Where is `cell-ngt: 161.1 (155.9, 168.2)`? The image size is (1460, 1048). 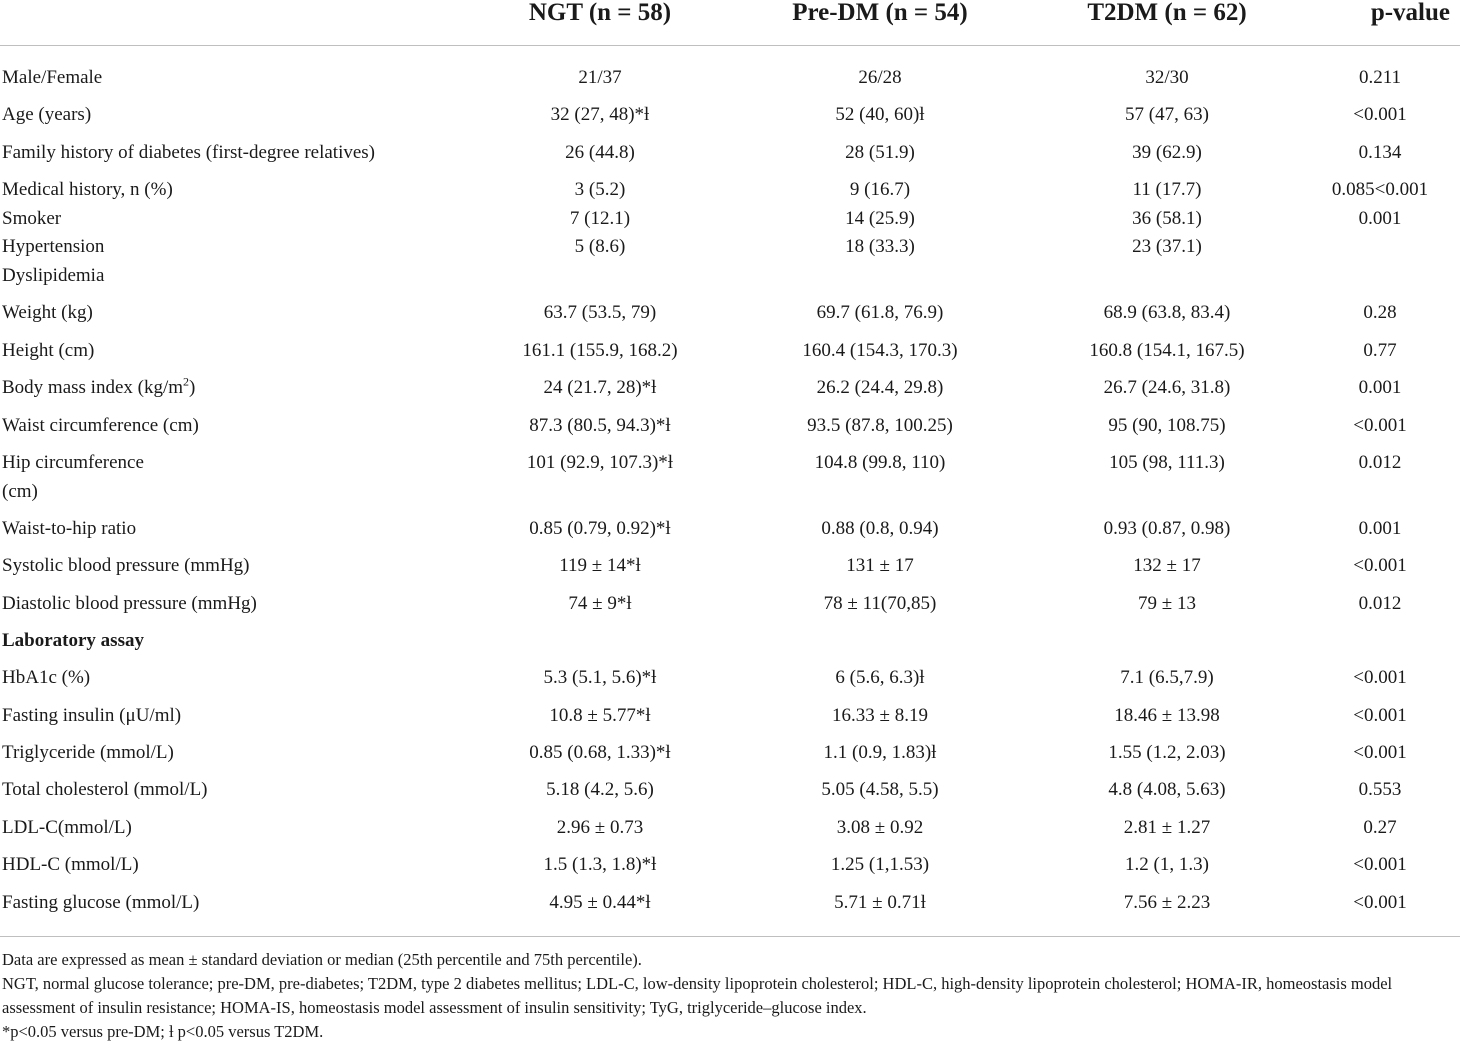 cell-ngt: 161.1 (155.9, 168.2) is located at coordinates (600, 350).